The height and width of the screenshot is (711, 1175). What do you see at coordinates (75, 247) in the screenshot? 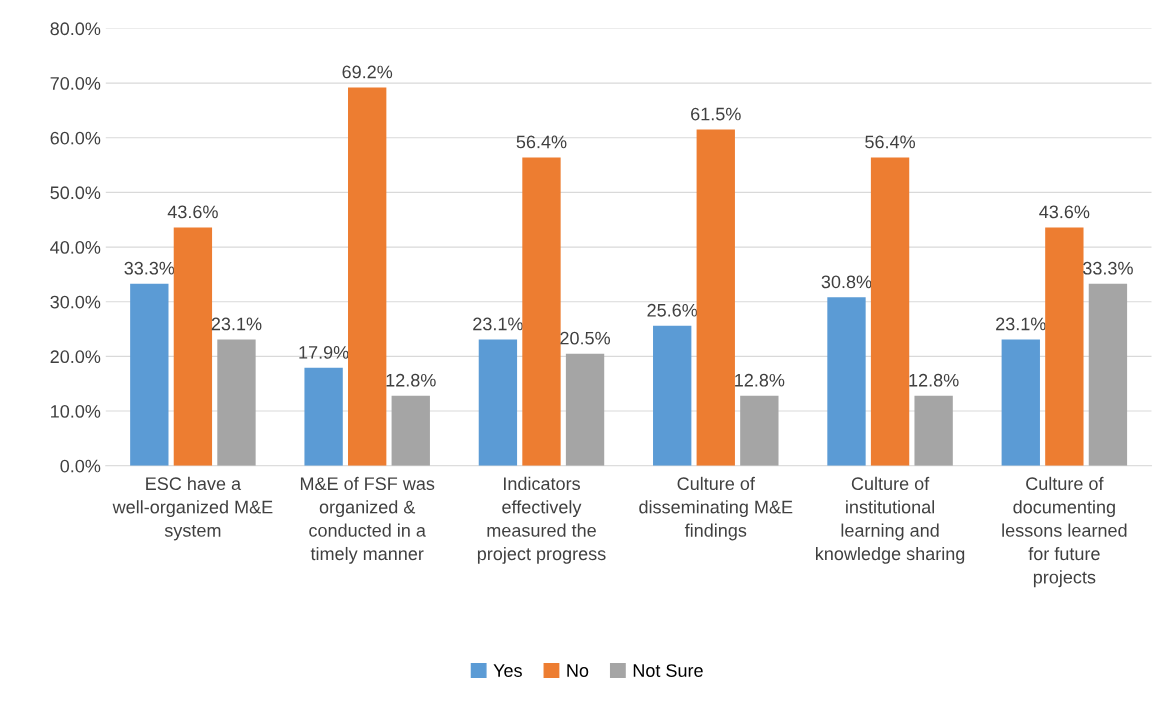
I see `y-tick-label: 40.0%` at bounding box center [75, 247].